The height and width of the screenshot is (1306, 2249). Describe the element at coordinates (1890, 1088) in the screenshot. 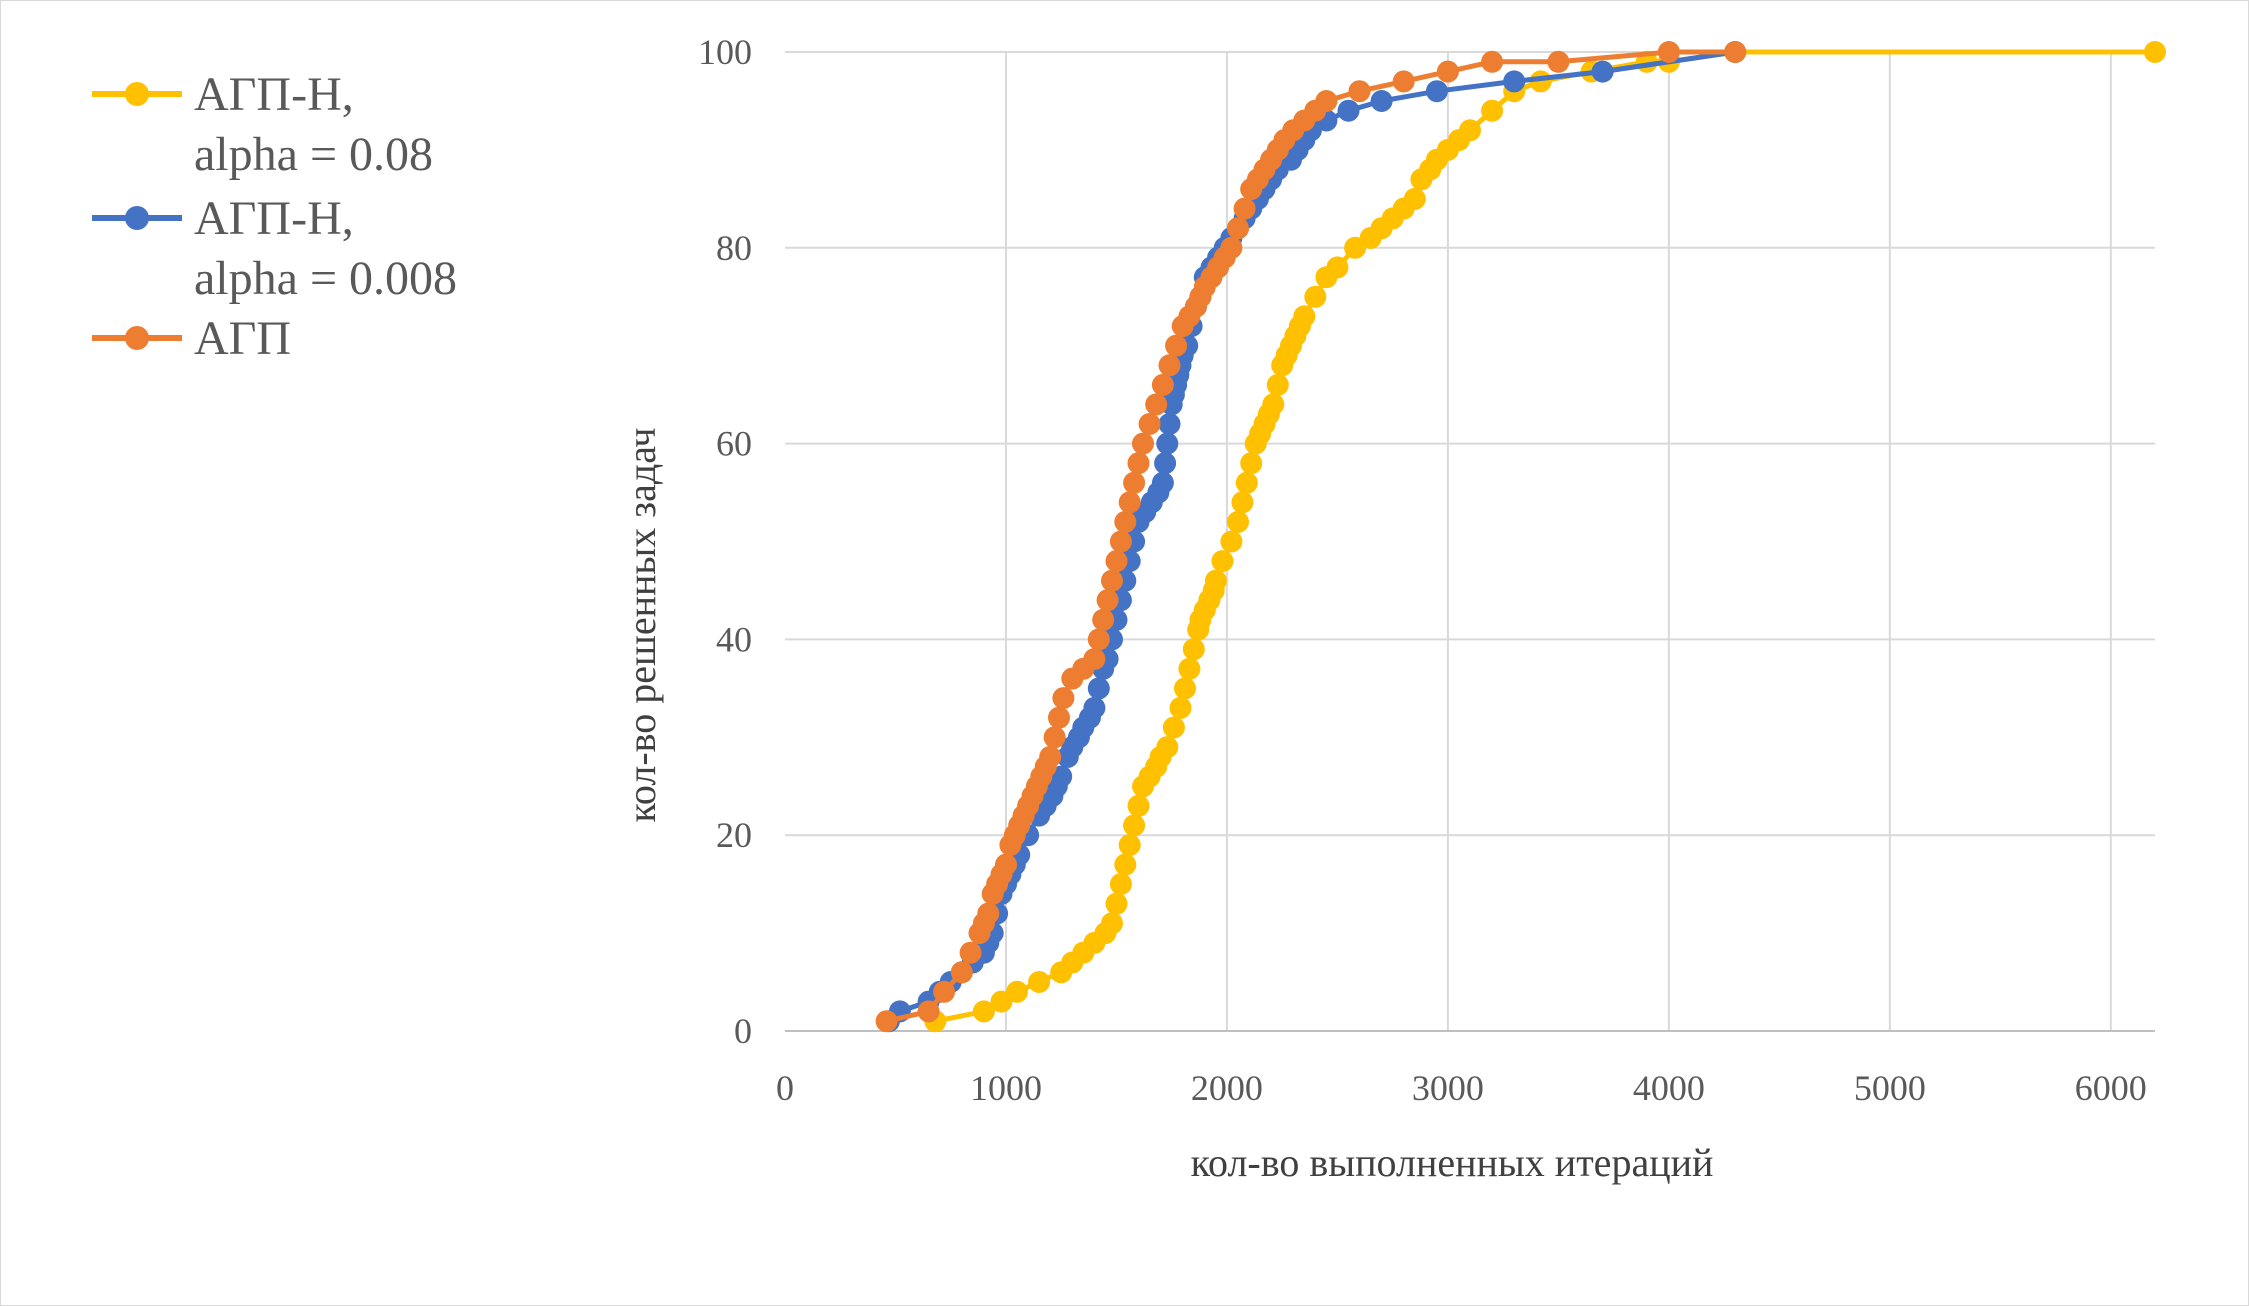

I see `x-tick-label: 5000` at that location.